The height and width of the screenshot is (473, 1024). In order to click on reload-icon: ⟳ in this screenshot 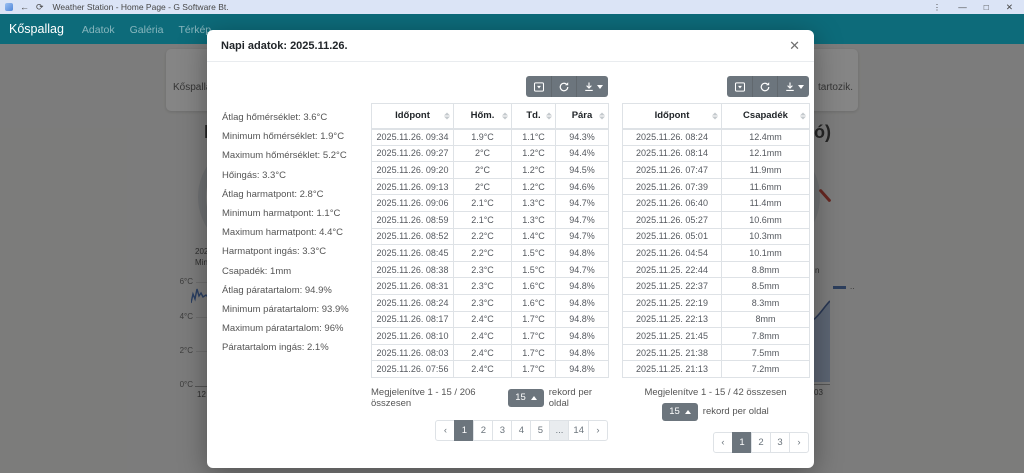, I will do `click(40, 6)`.